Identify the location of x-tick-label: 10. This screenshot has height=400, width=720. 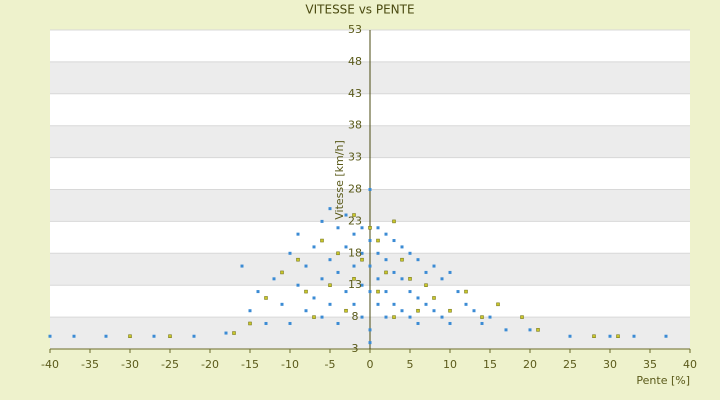
(450, 364).